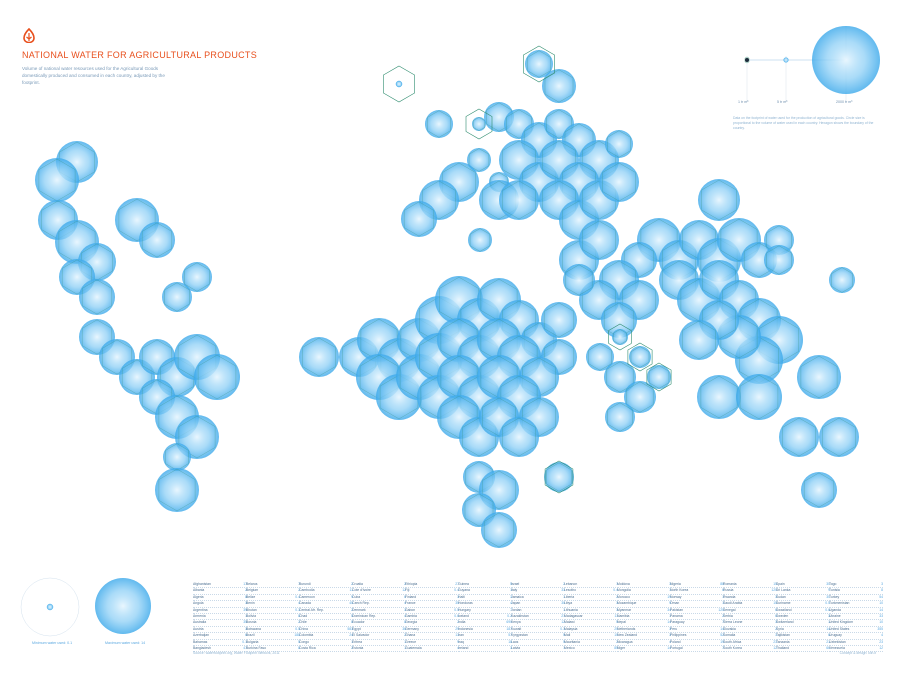 This screenshot has height=675, width=900. I want to click on table-row: Serbia 6, so click(750, 617).